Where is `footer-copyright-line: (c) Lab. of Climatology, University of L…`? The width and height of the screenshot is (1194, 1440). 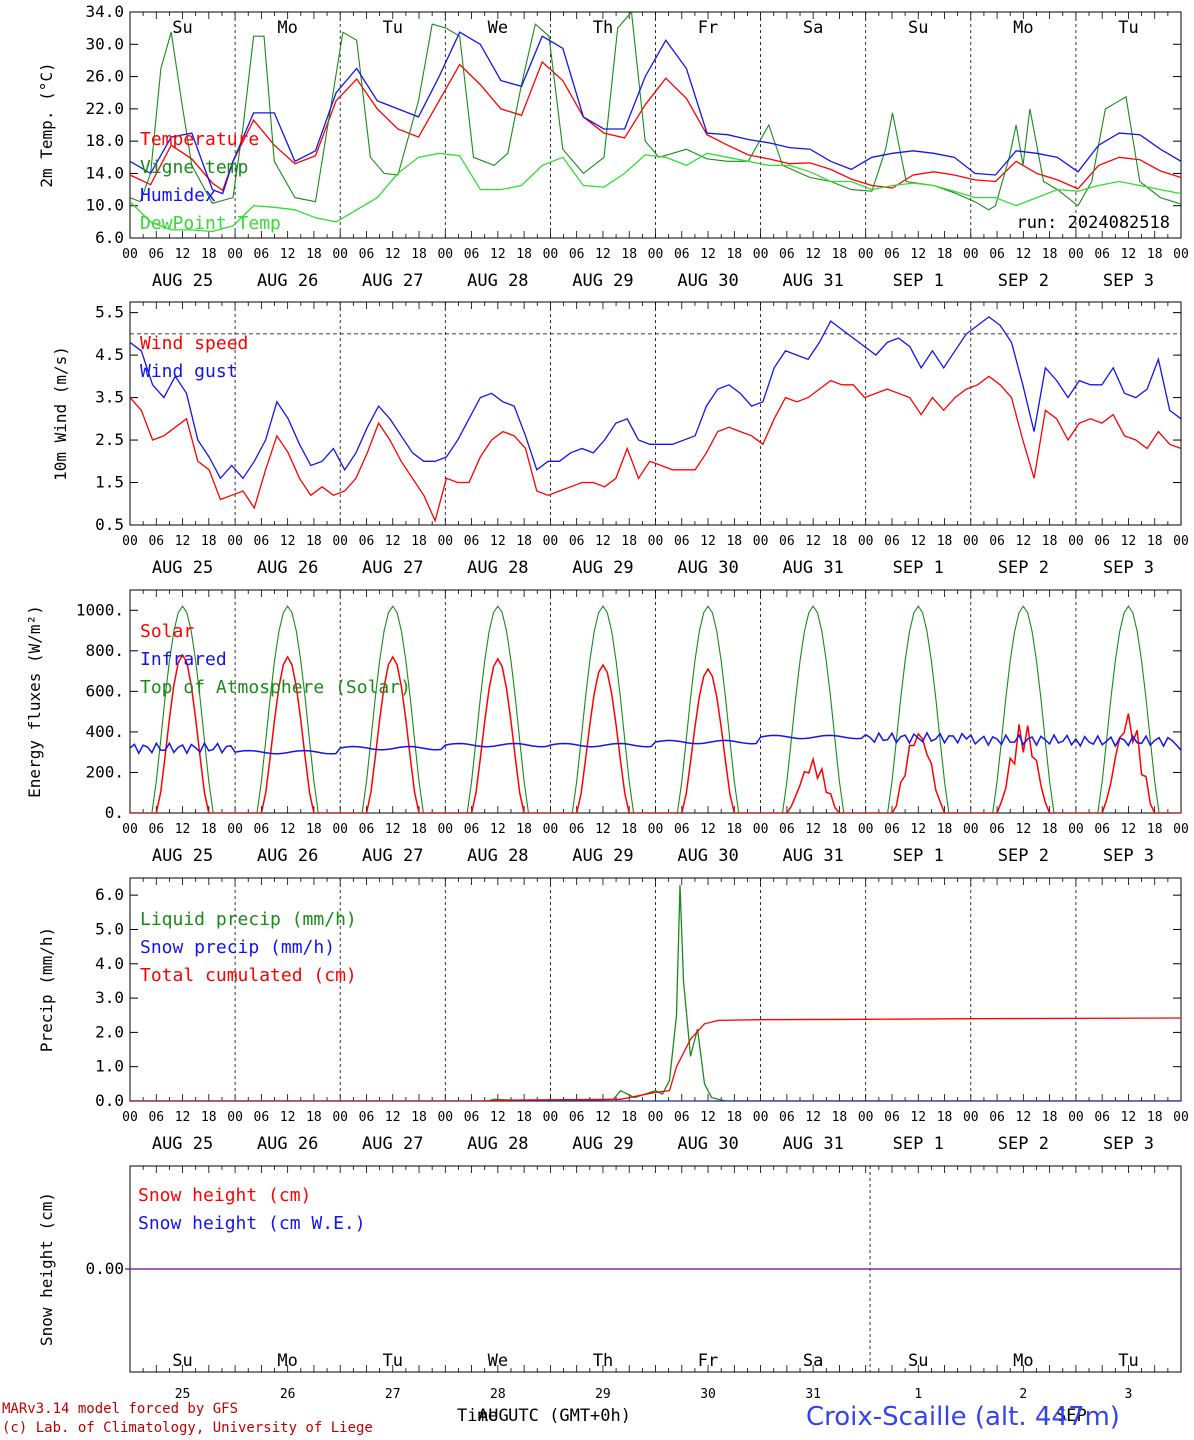
footer-copyright-line: (c) Lab. of Climatology, University of L… is located at coordinates (187, 1428).